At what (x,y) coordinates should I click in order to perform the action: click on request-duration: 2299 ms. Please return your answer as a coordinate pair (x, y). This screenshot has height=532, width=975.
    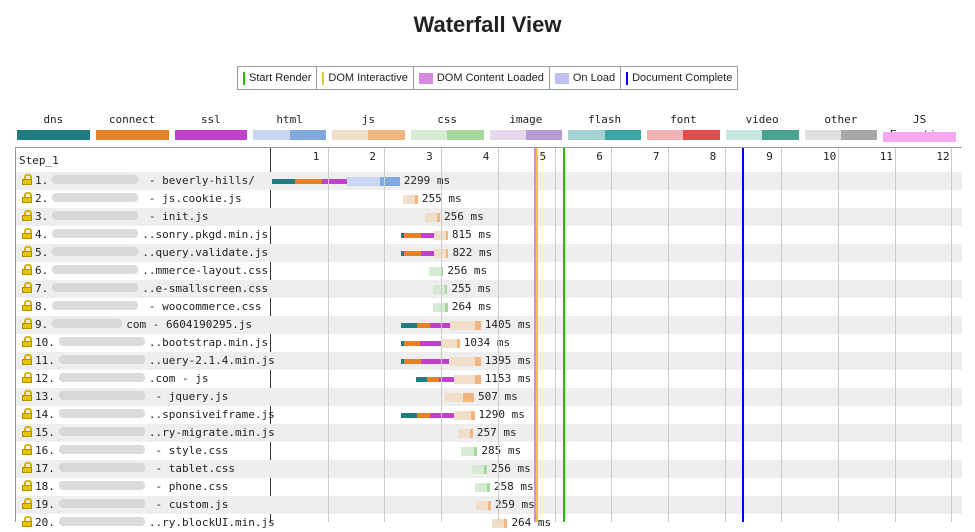
    Looking at the image, I should click on (427, 180).